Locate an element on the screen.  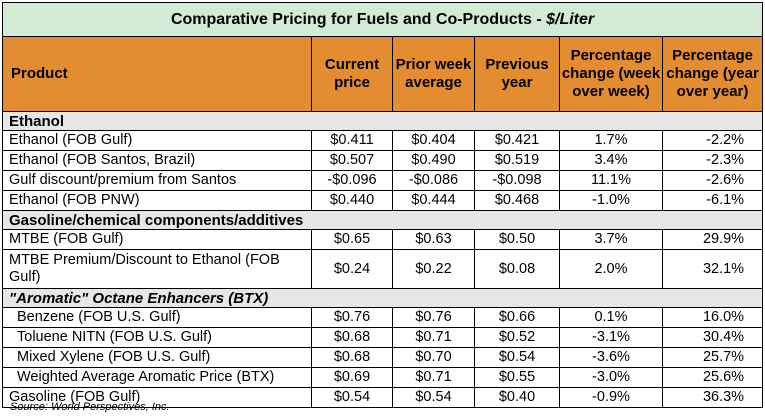
header-pct-change-wow: Percentage change (week over week) is located at coordinates (611, 74).